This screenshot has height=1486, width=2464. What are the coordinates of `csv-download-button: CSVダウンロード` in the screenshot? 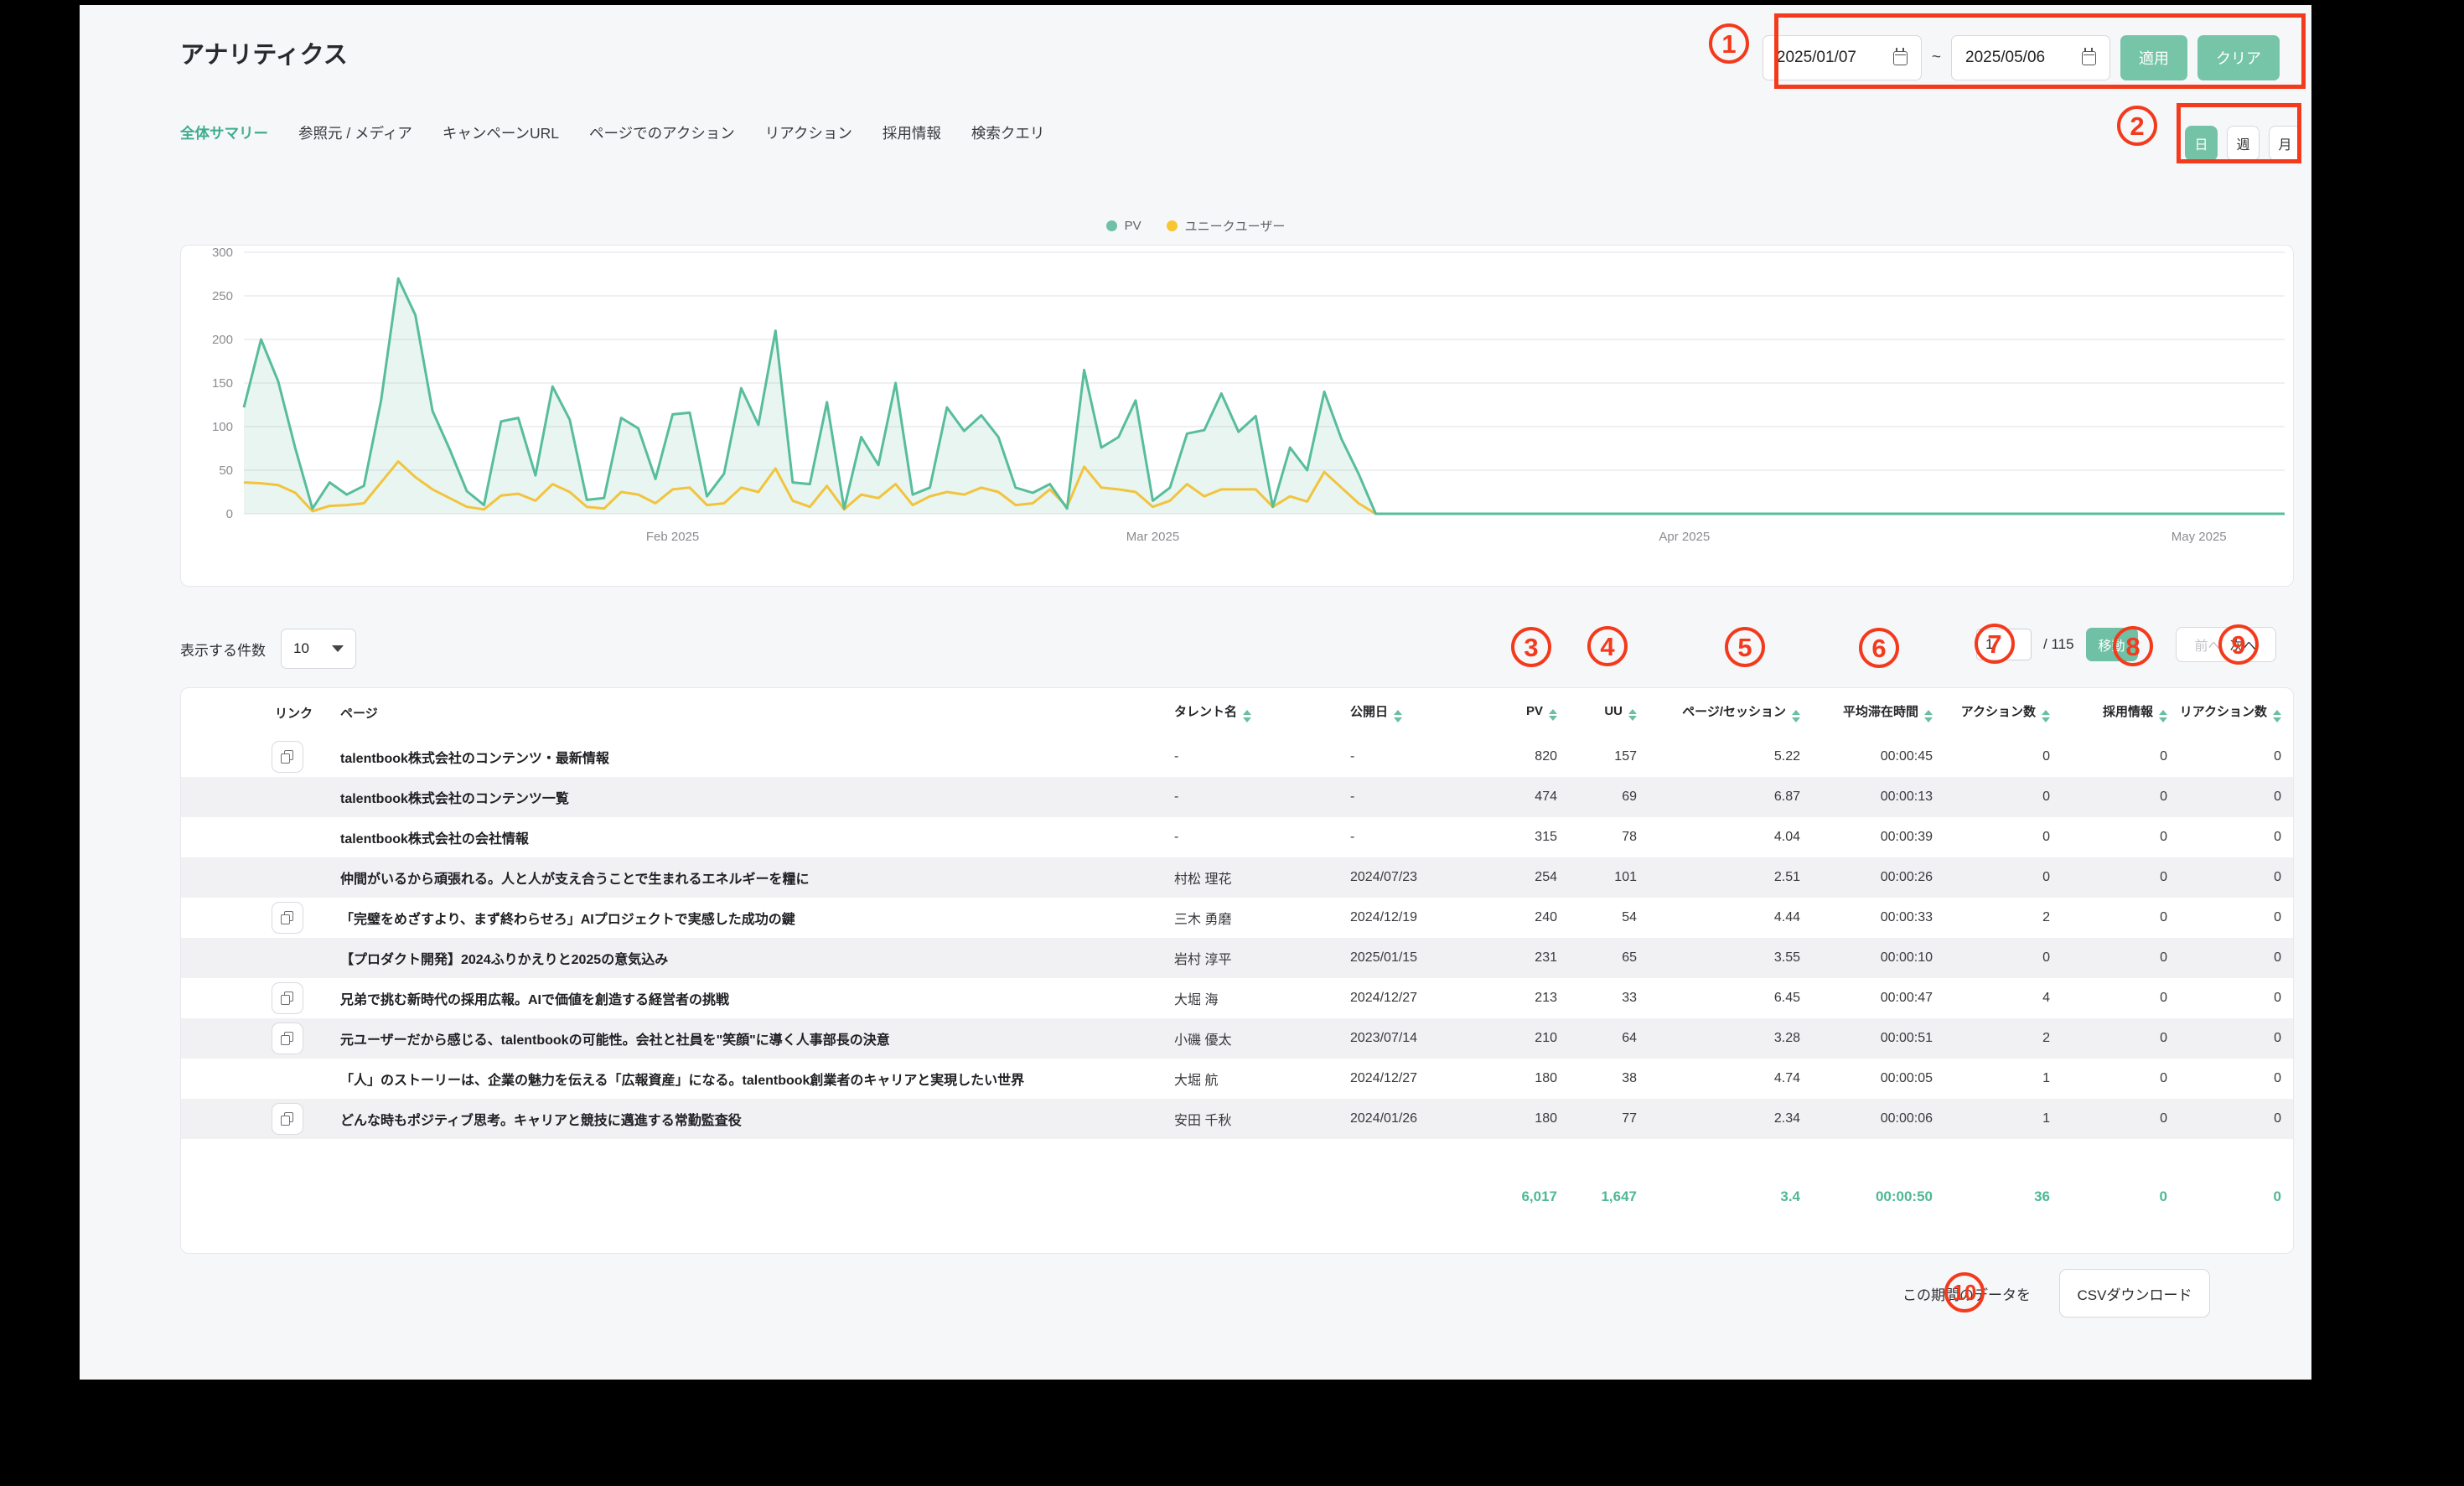 It's located at (2134, 1293).